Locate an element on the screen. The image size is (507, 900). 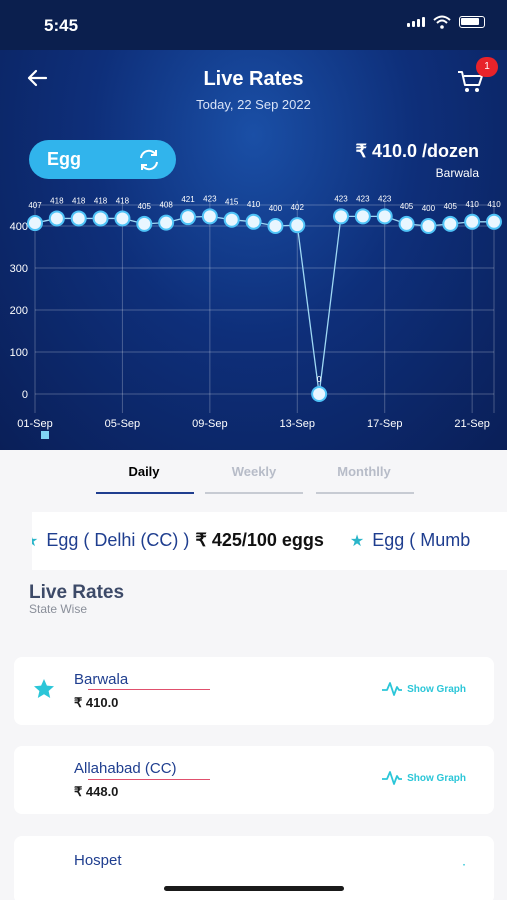
battery-icon is located at coordinates (472, 22).